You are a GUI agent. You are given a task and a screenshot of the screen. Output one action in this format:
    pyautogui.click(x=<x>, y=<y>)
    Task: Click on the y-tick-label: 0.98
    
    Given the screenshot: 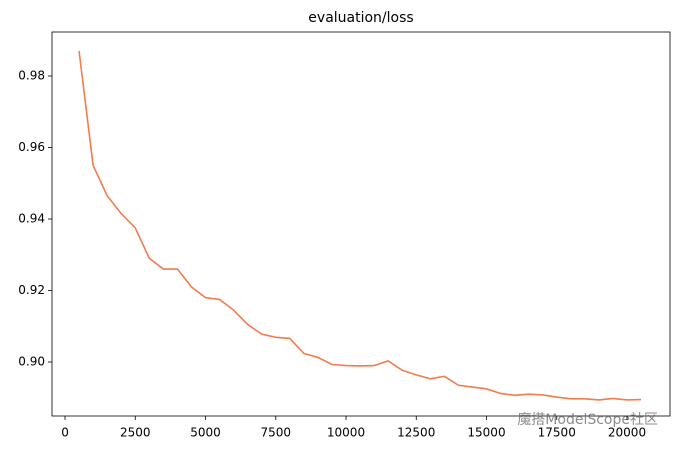 What is the action you would take?
    pyautogui.click(x=31, y=75)
    